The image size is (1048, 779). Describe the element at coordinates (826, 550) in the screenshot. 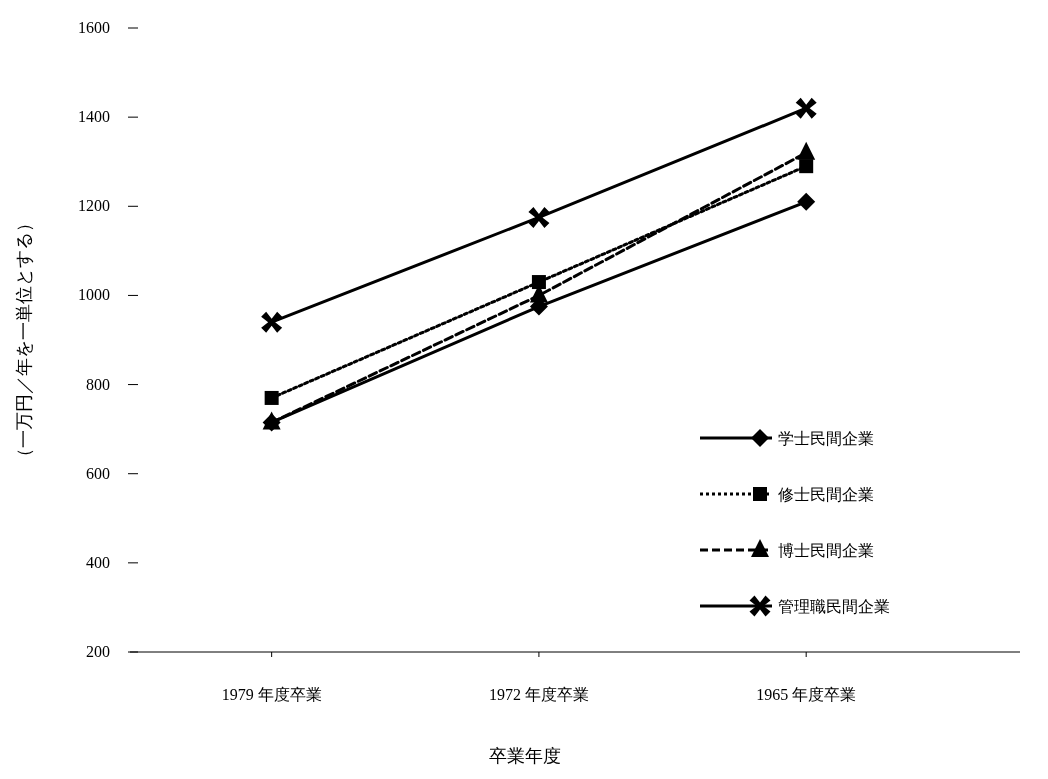

I see `legend-label: 博士民間企業` at that location.